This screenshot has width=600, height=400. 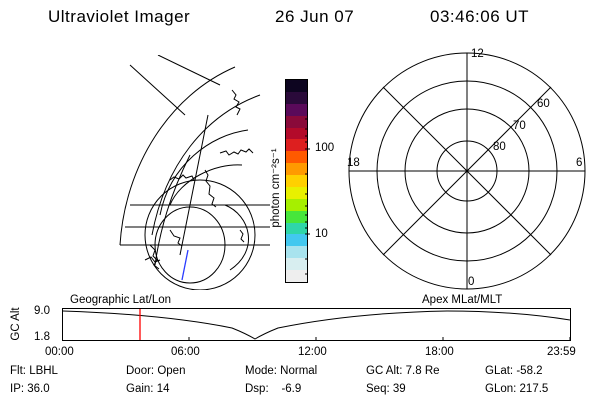 I want to click on status-gain: Gain: 14, so click(x=148, y=389).